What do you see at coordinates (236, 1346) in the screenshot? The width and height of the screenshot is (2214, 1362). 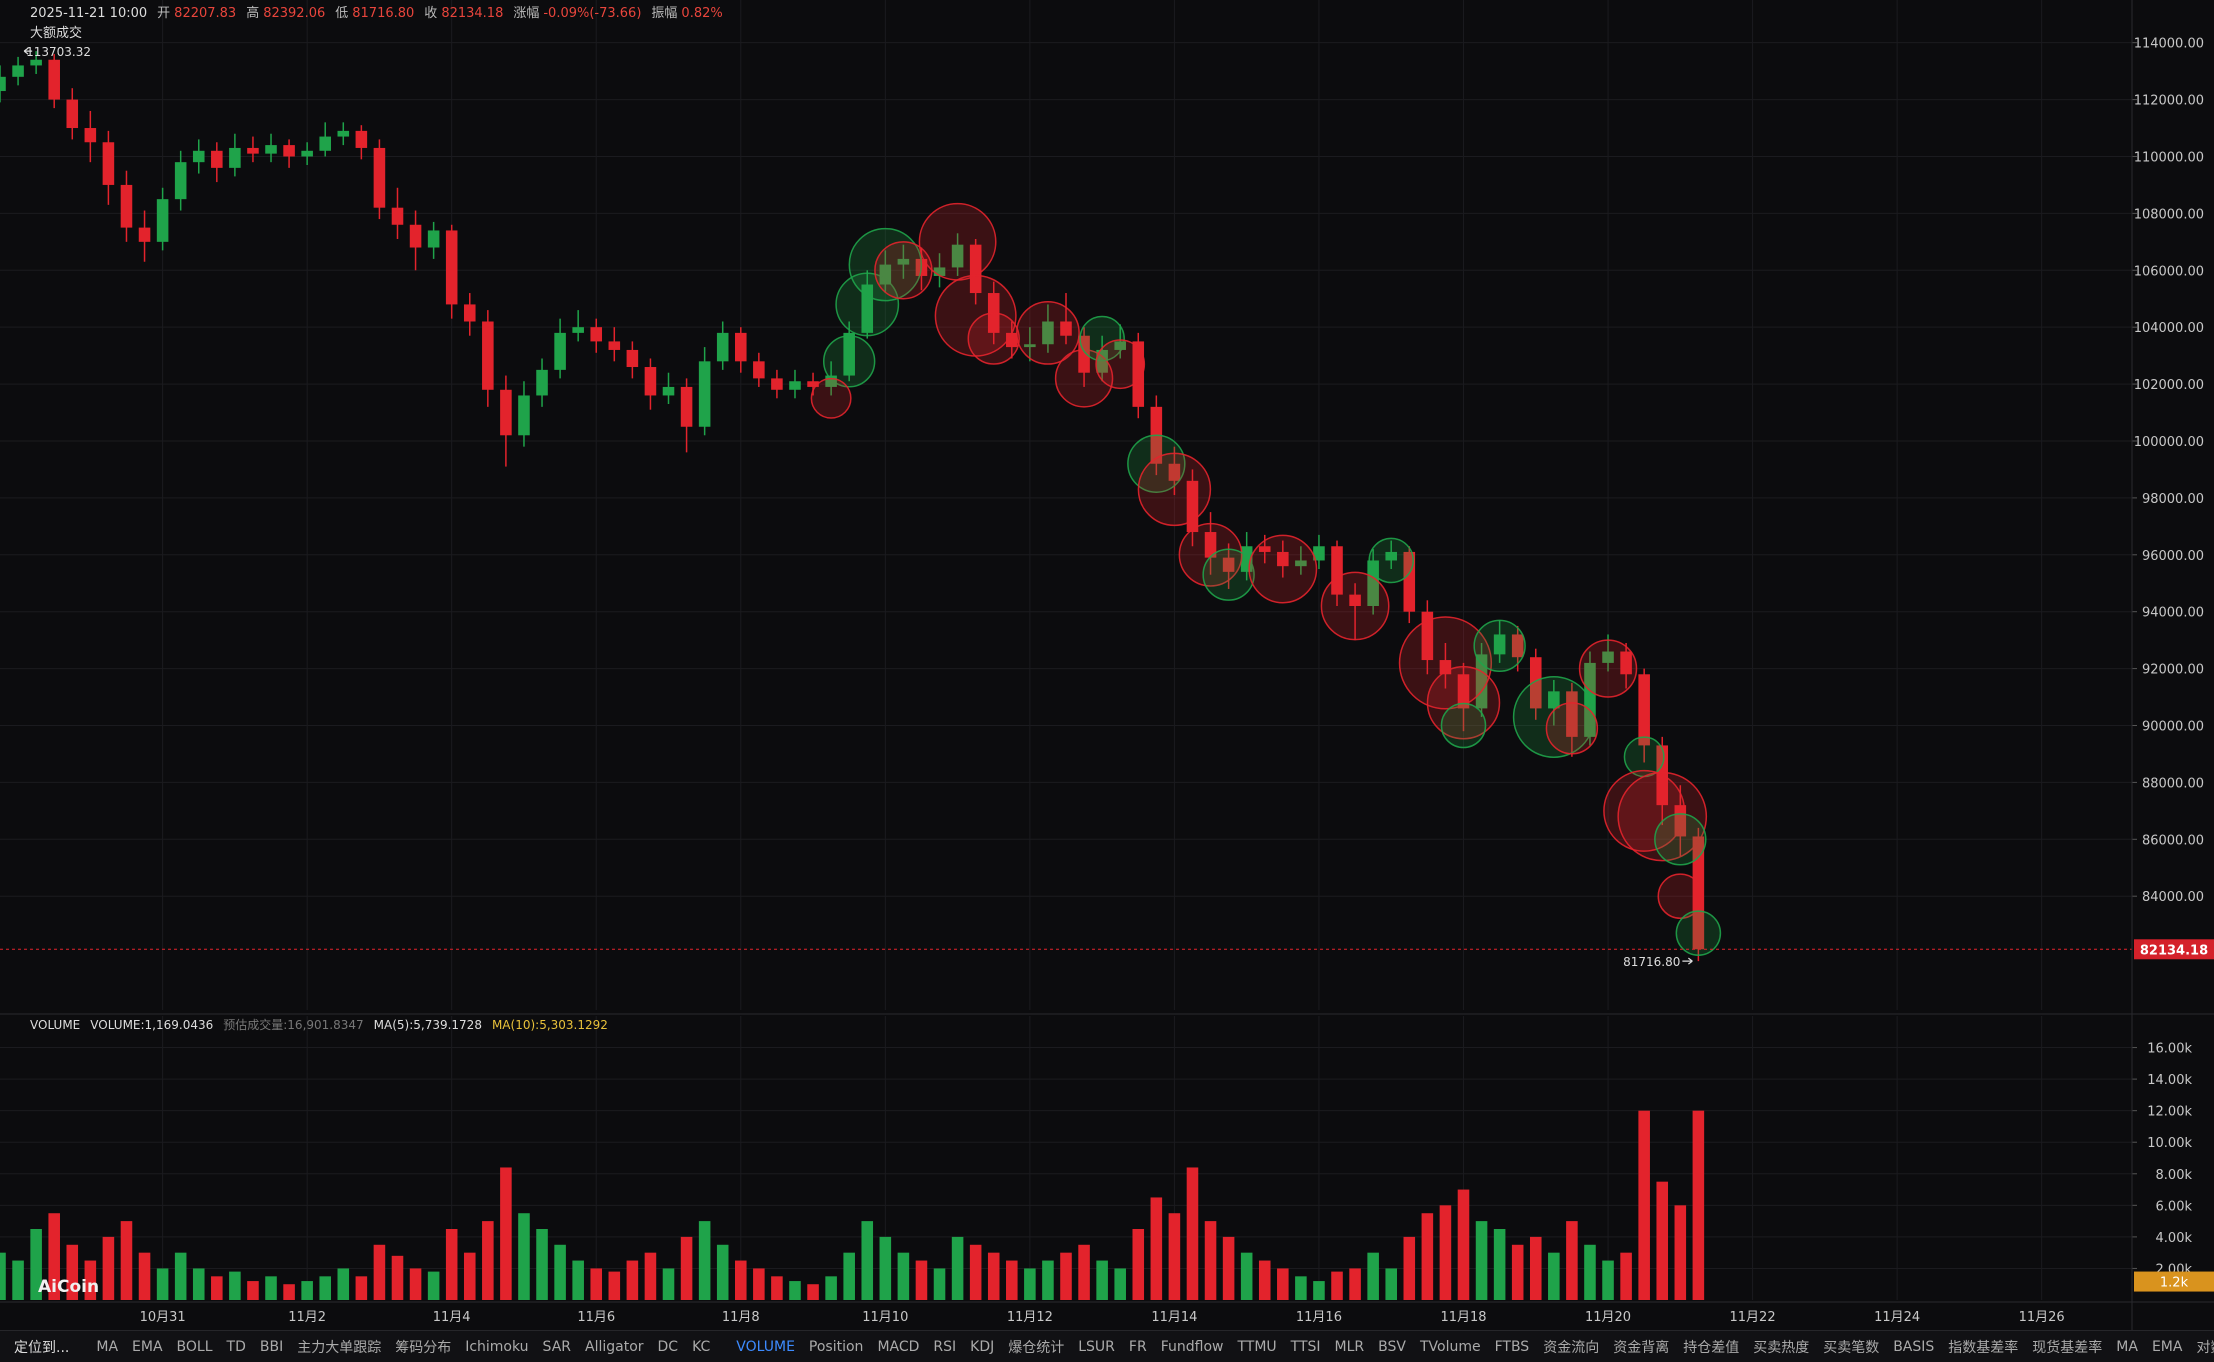 I see `main-indicator: TD` at bounding box center [236, 1346].